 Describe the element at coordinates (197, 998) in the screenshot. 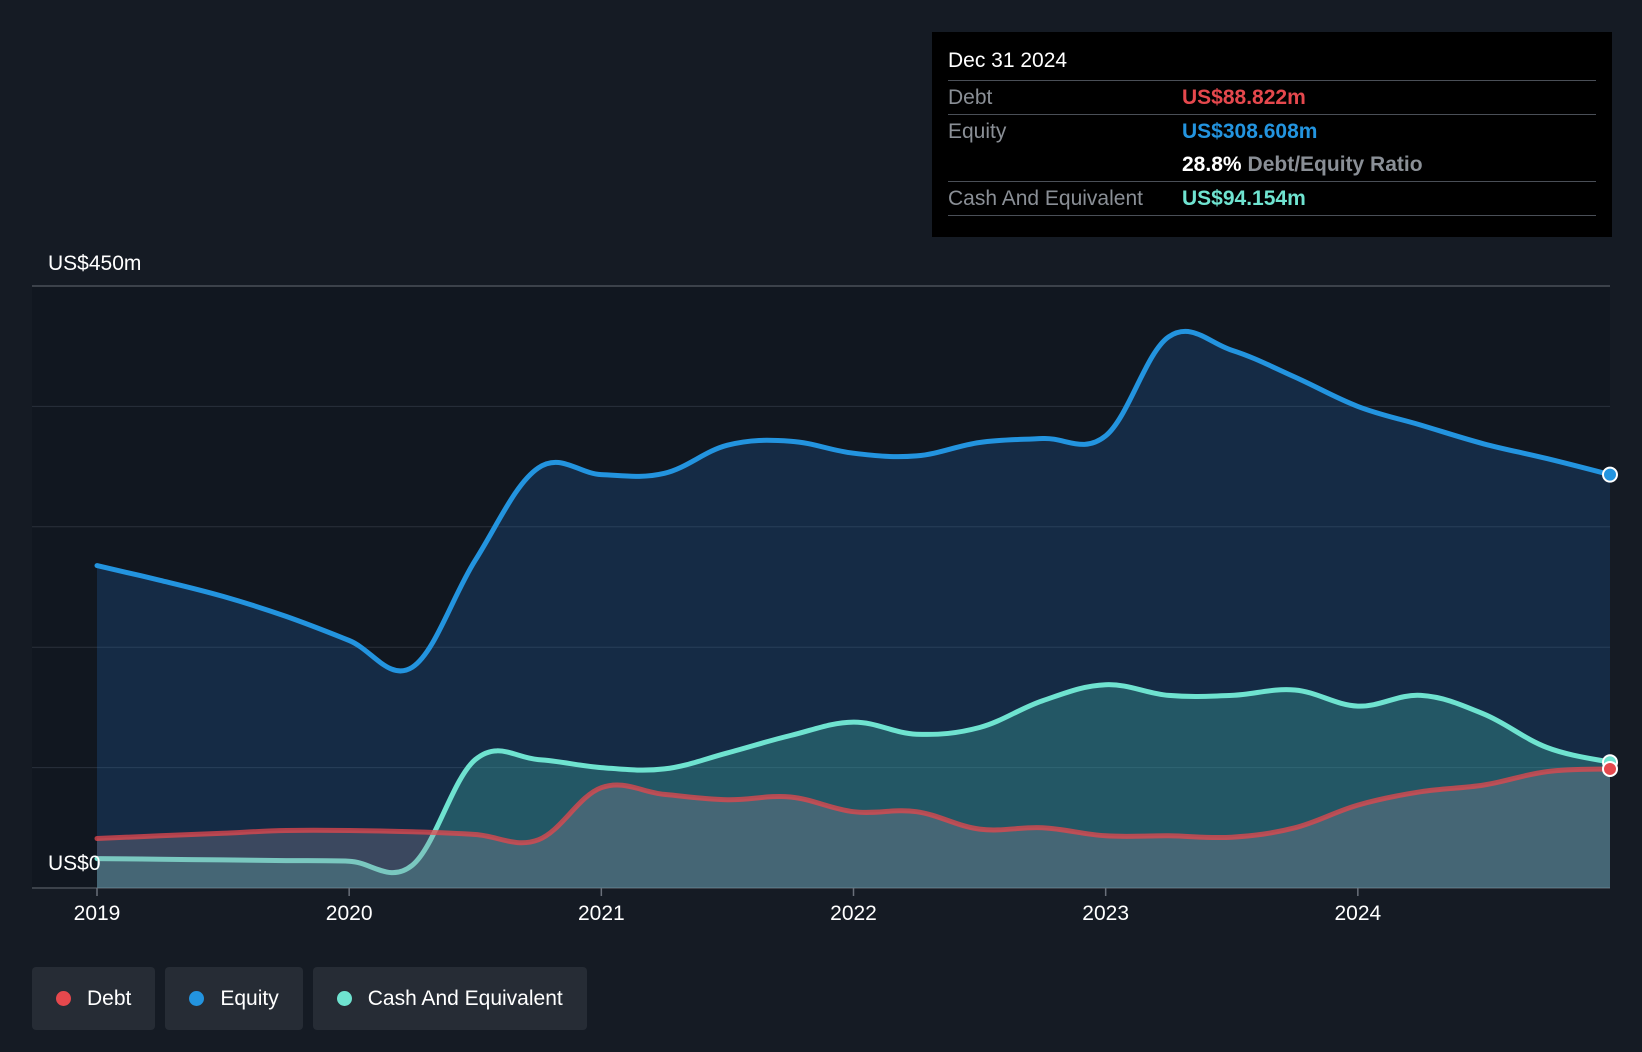

I see `equity-dot-icon` at that location.